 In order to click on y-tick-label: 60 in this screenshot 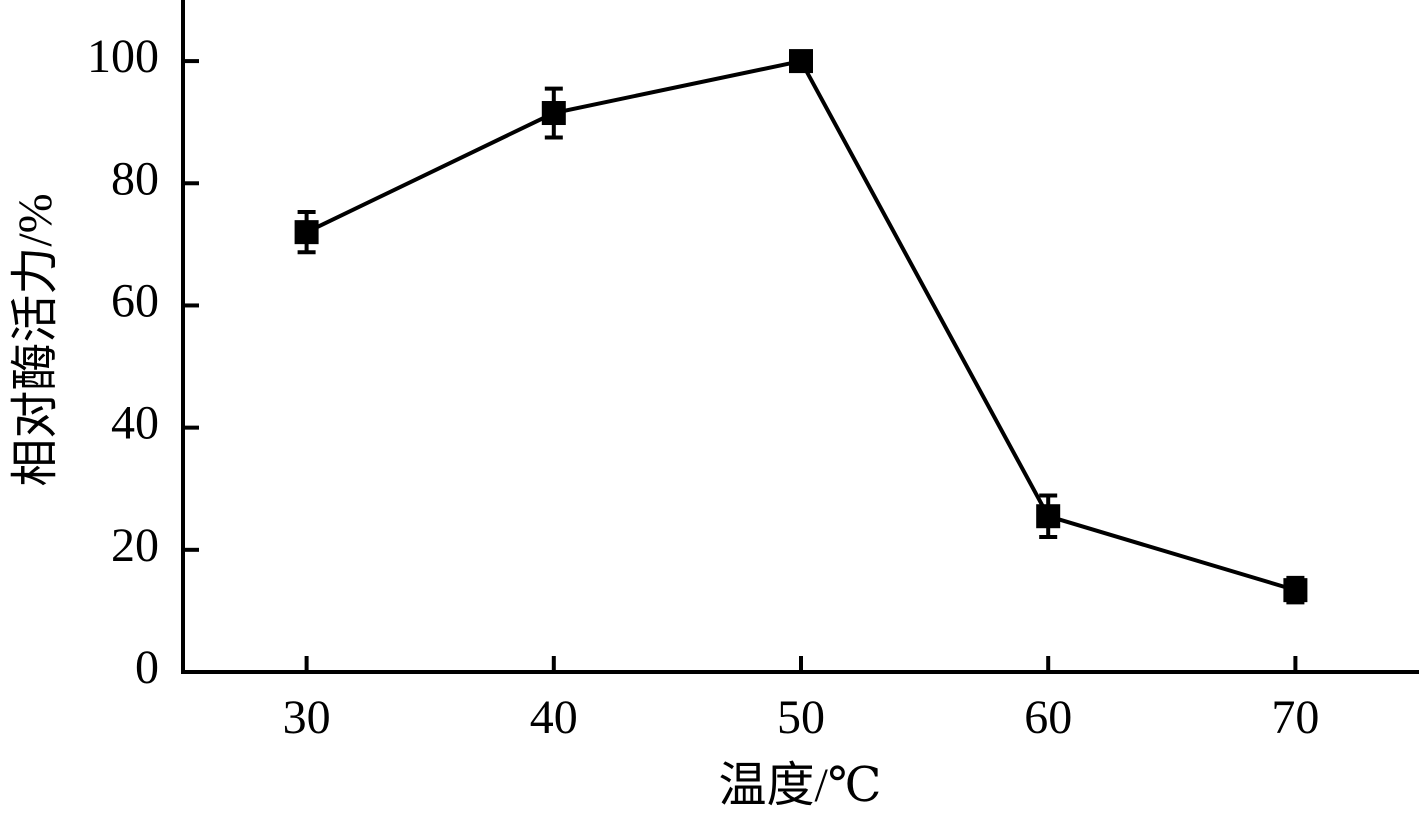, I will do `click(135, 300)`.